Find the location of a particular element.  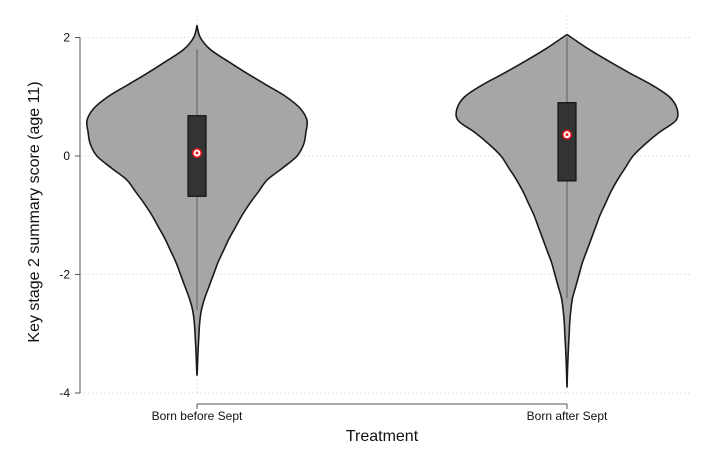

iqr-box is located at coordinates (567, 142).